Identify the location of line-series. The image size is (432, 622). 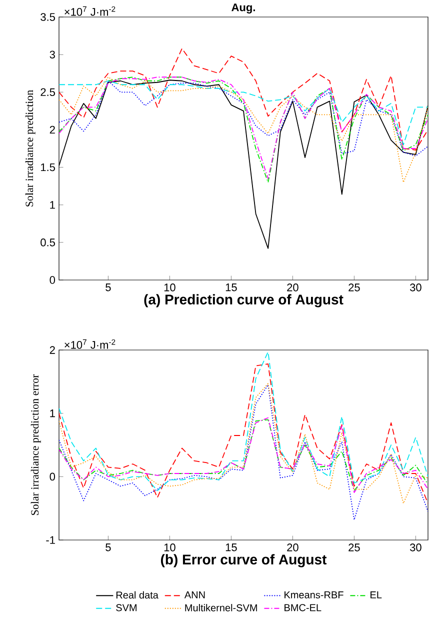
(243, 99).